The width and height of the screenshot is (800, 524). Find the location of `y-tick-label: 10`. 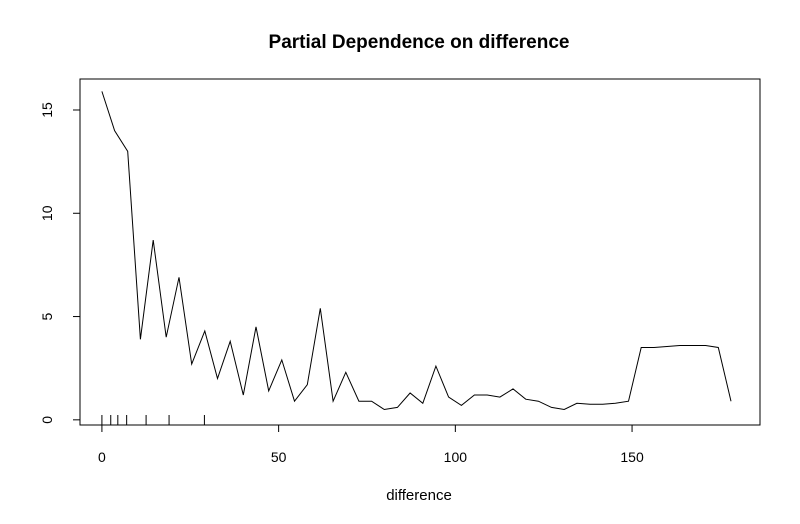

y-tick-label: 10 is located at coordinates (47, 213).